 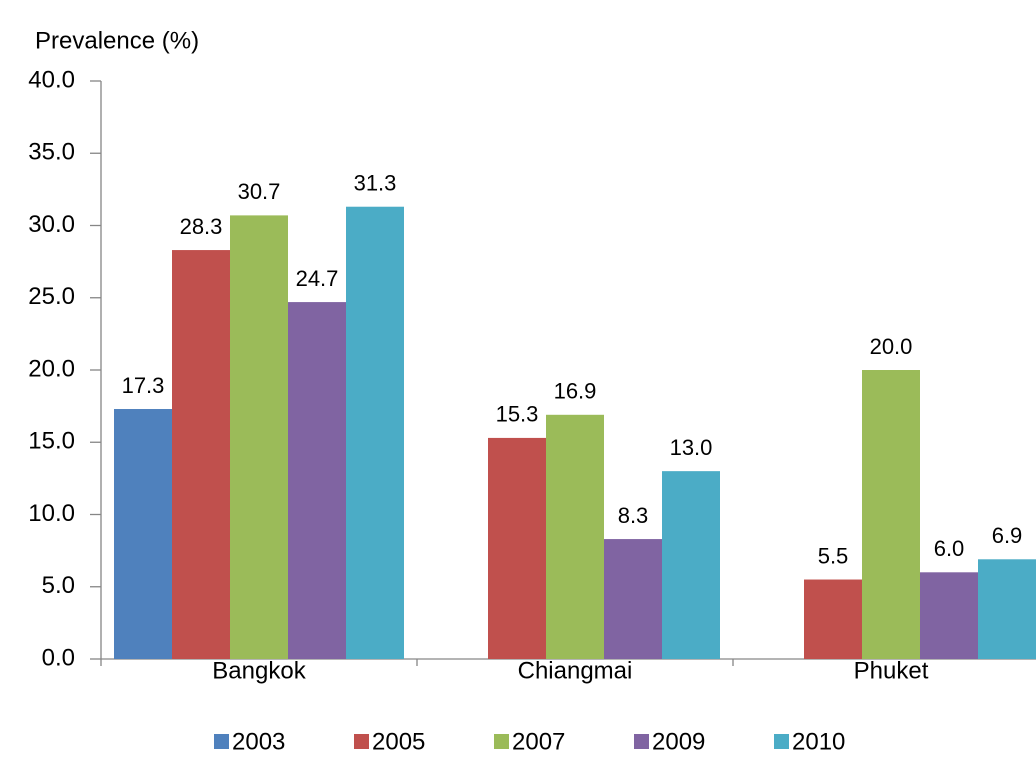 I want to click on legend-label: 2003, so click(x=258, y=741).